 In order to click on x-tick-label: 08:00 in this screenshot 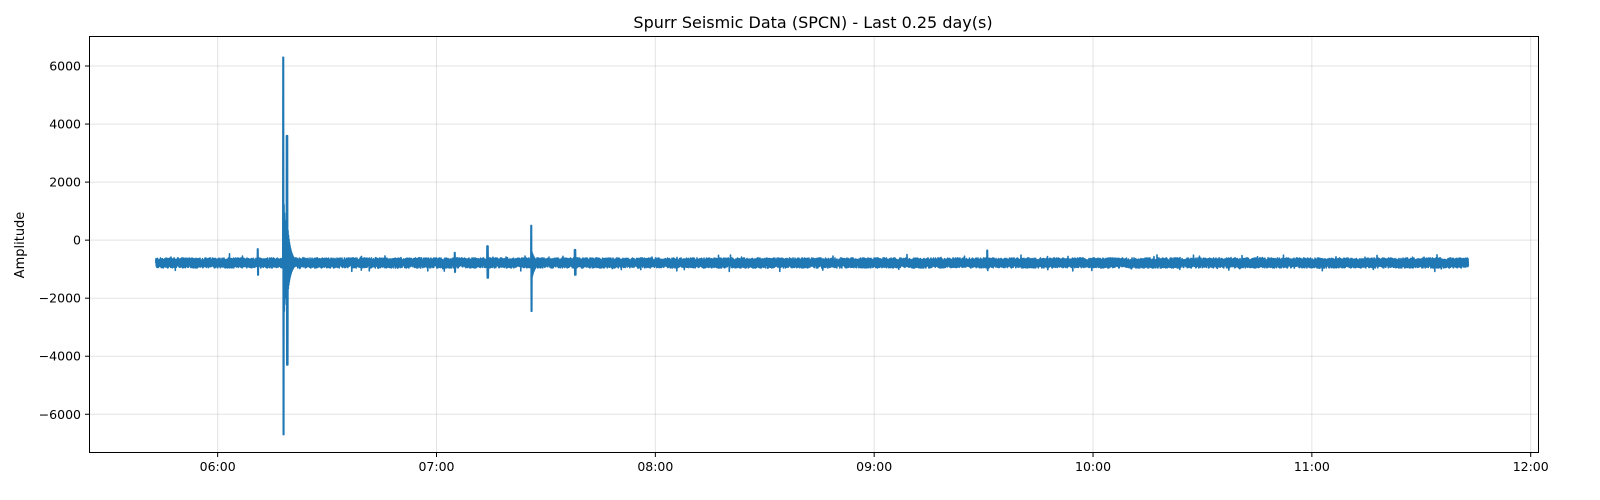, I will do `click(655, 466)`.